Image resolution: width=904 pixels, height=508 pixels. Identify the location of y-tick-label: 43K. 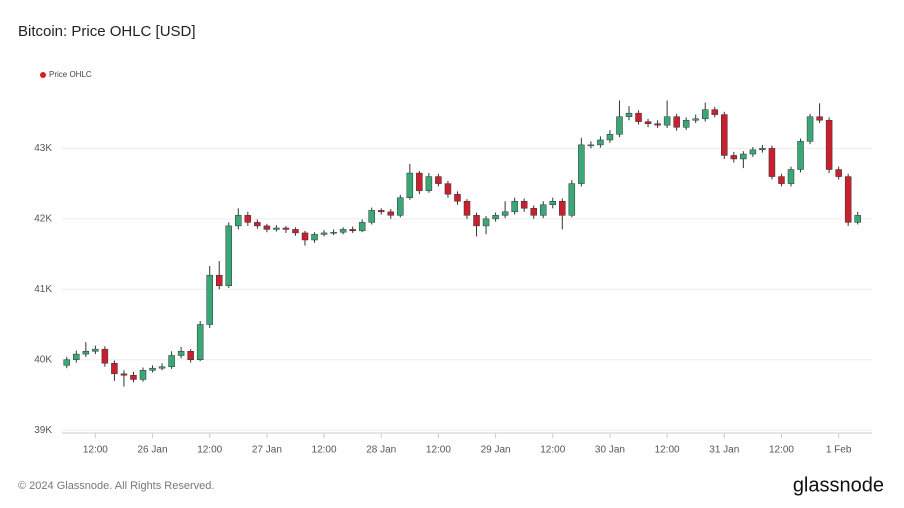
(43, 148).